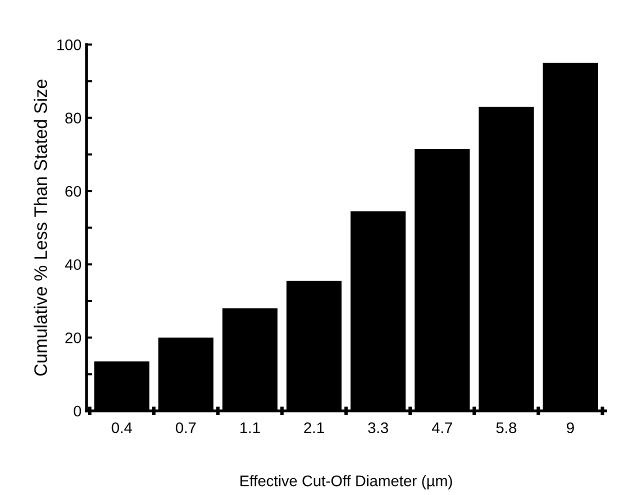 The image size is (618, 495). I want to click on y-tick-label: 20, so click(73, 338).